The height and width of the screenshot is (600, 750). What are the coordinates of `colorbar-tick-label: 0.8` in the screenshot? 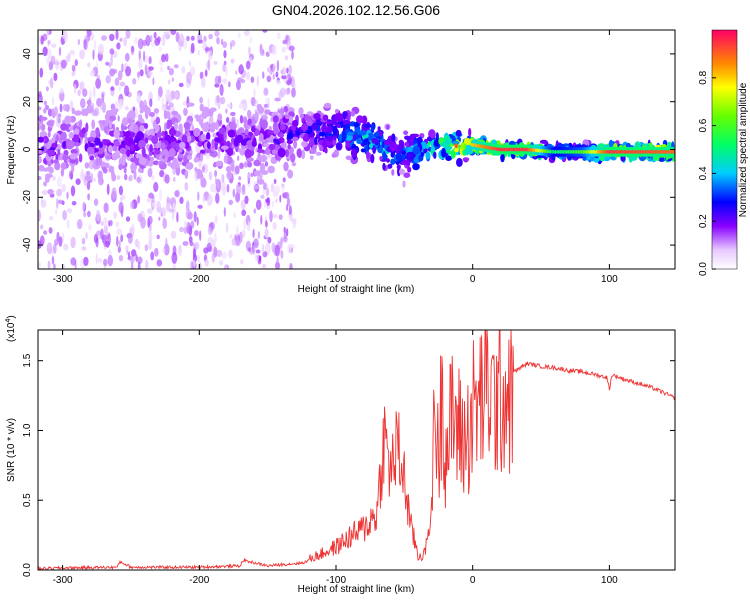 It's located at (703, 77).